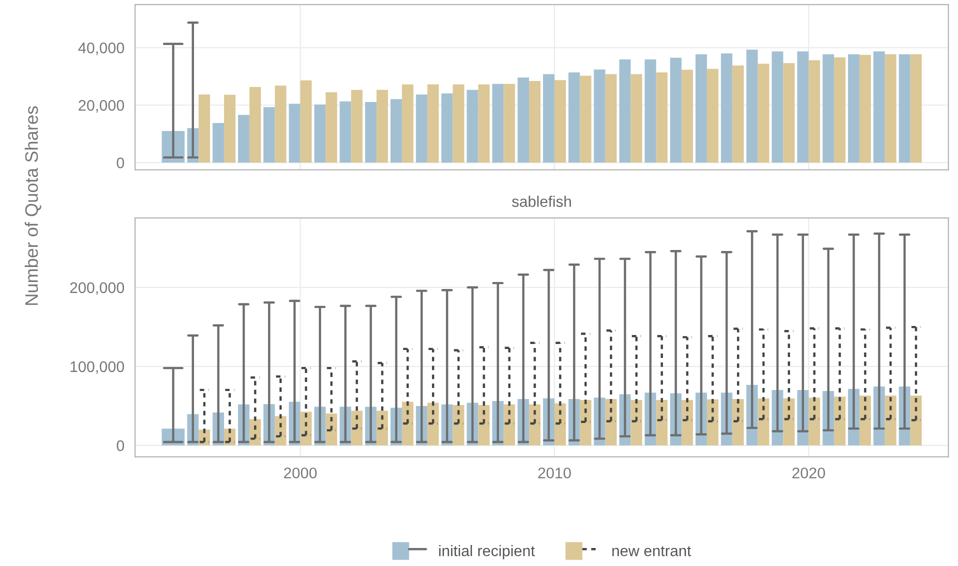  What do you see at coordinates (652, 551) in the screenshot?
I see `legend-label: new entrant` at bounding box center [652, 551].